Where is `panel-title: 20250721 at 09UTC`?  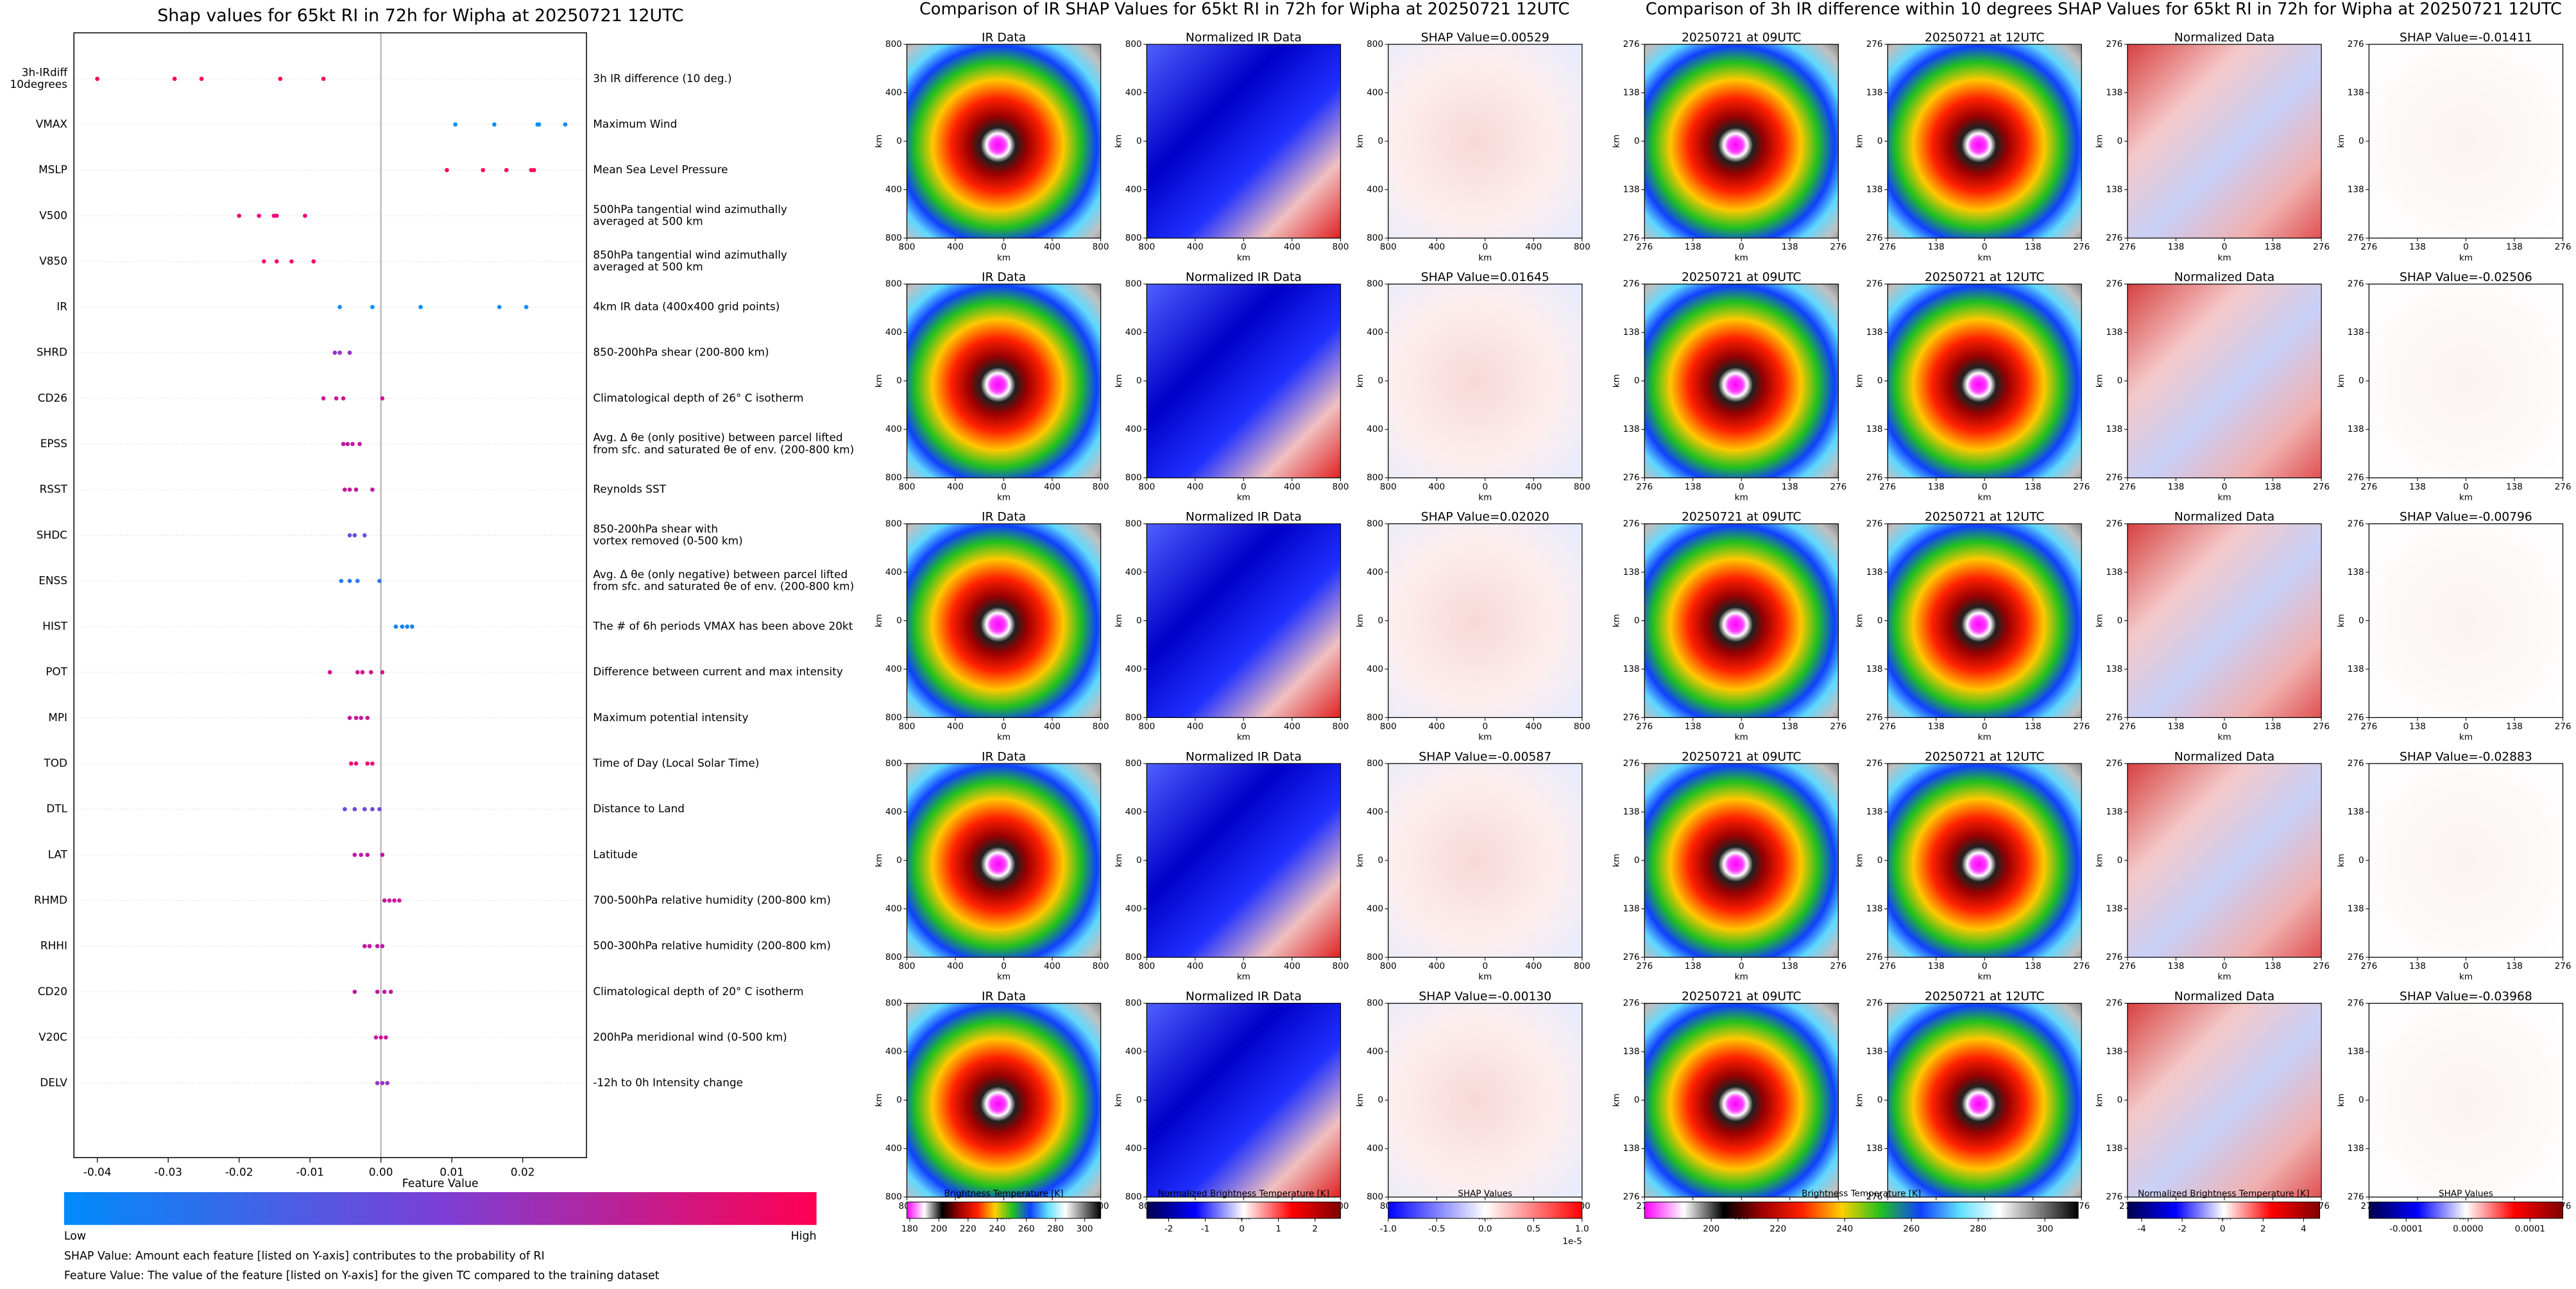
panel-title: 20250721 at 09UTC is located at coordinates (1742, 757).